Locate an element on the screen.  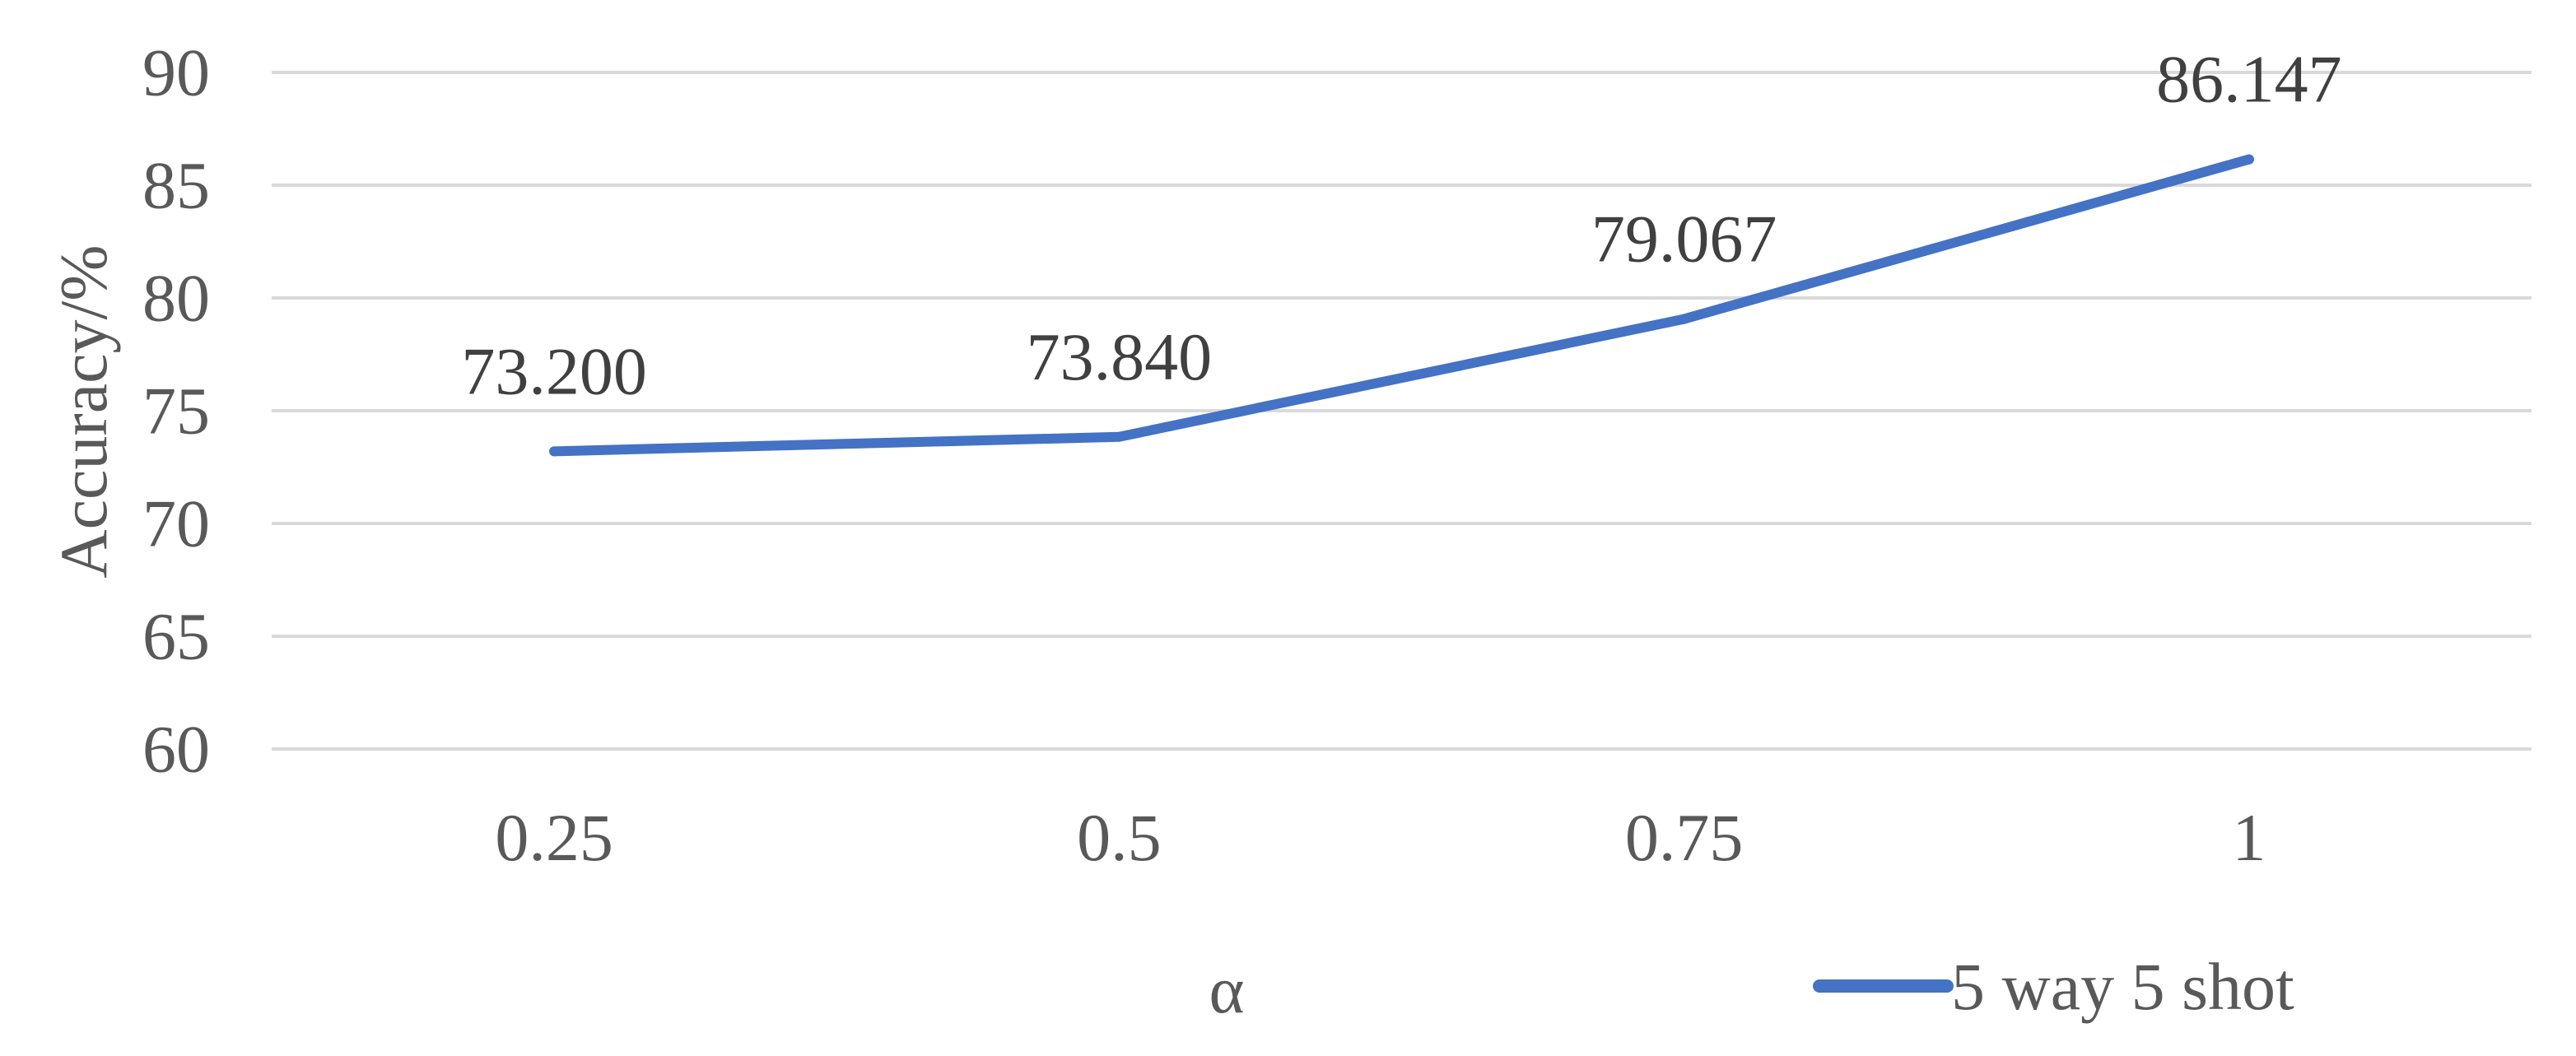
data-label: 73.200 is located at coordinates (554, 370).